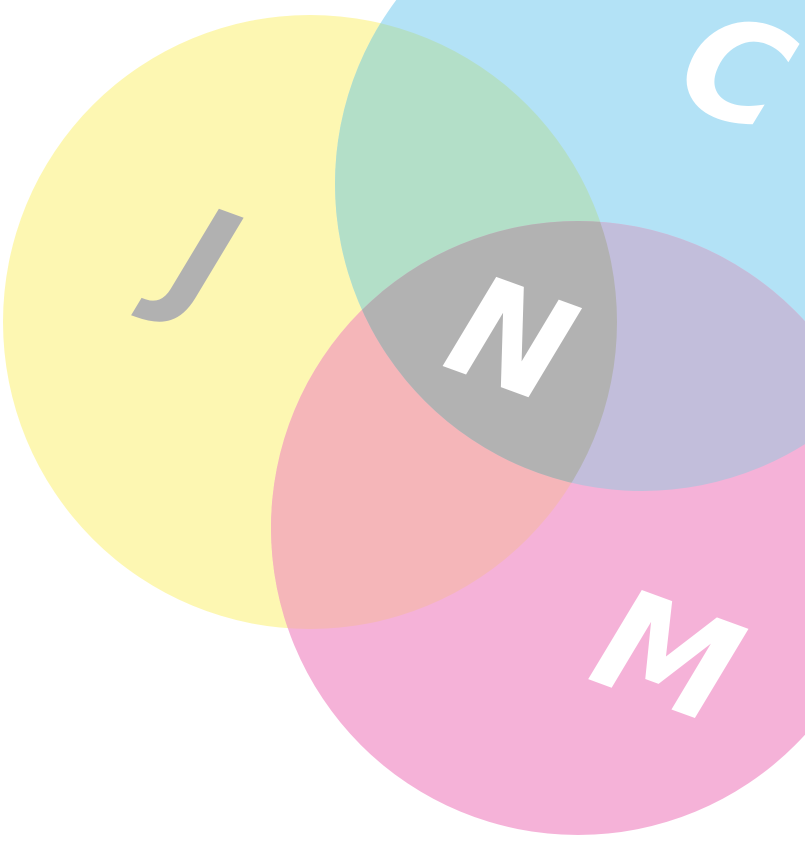 This screenshot has height=848, width=805. Describe the element at coordinates (476, 356) in the screenshot. I see `center-overlap` at that location.